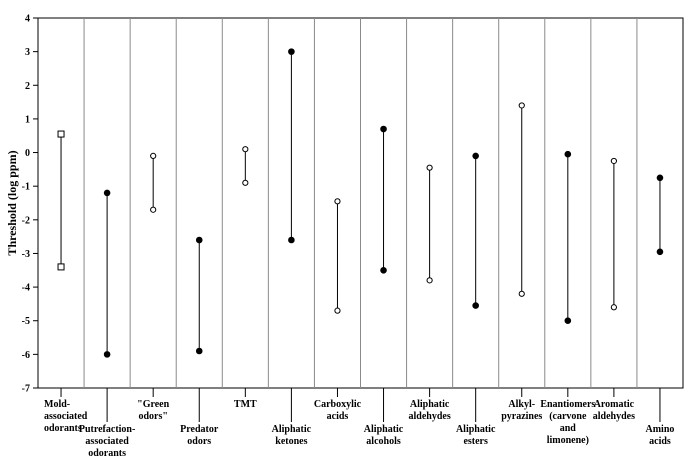  I want to click on y-tick-label: -1, so click(26, 187).